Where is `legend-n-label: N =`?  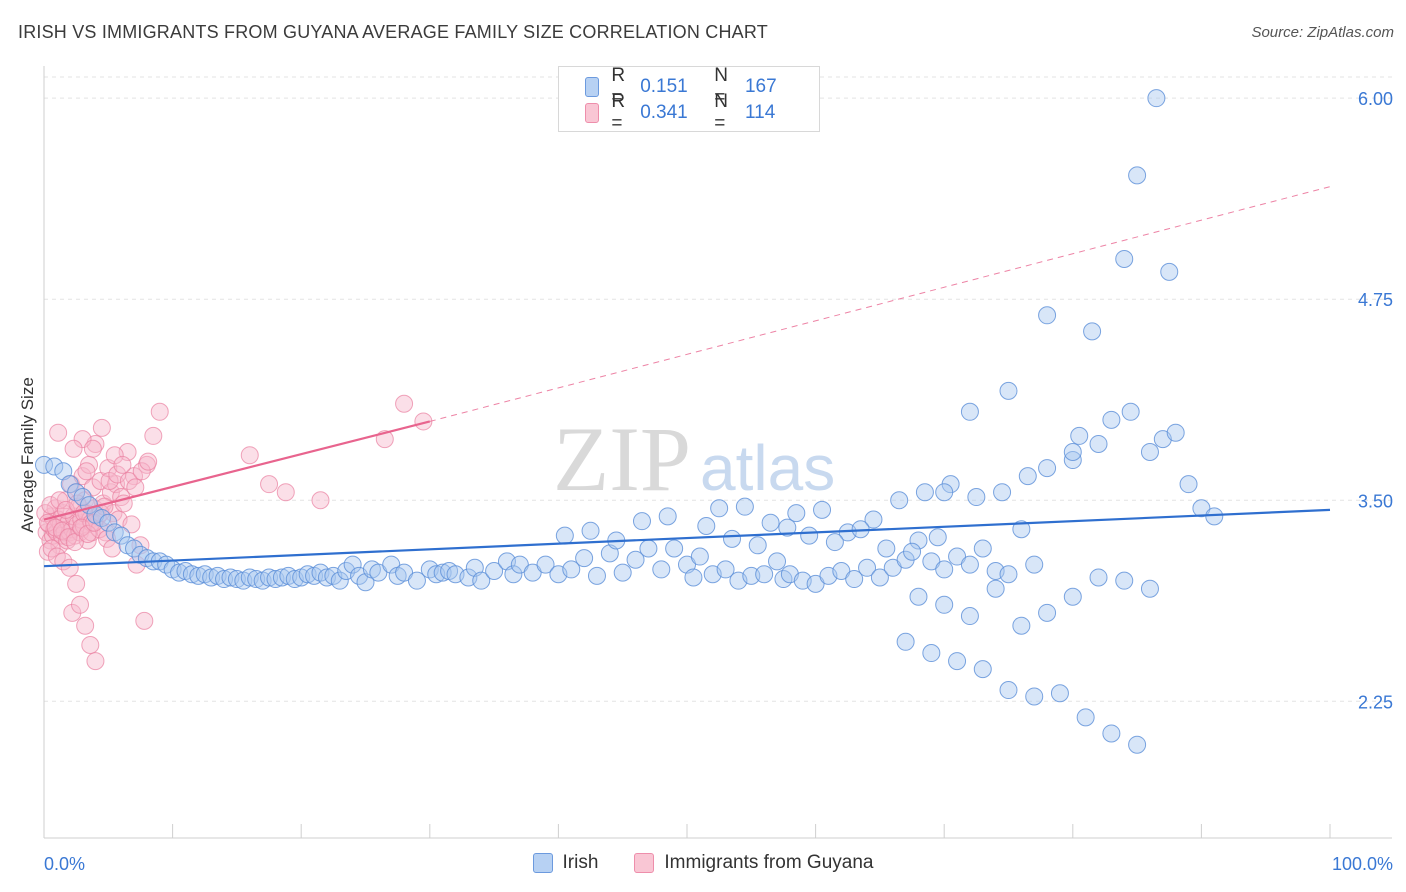
legend-n-label: N = is located at coordinates (721, 86).